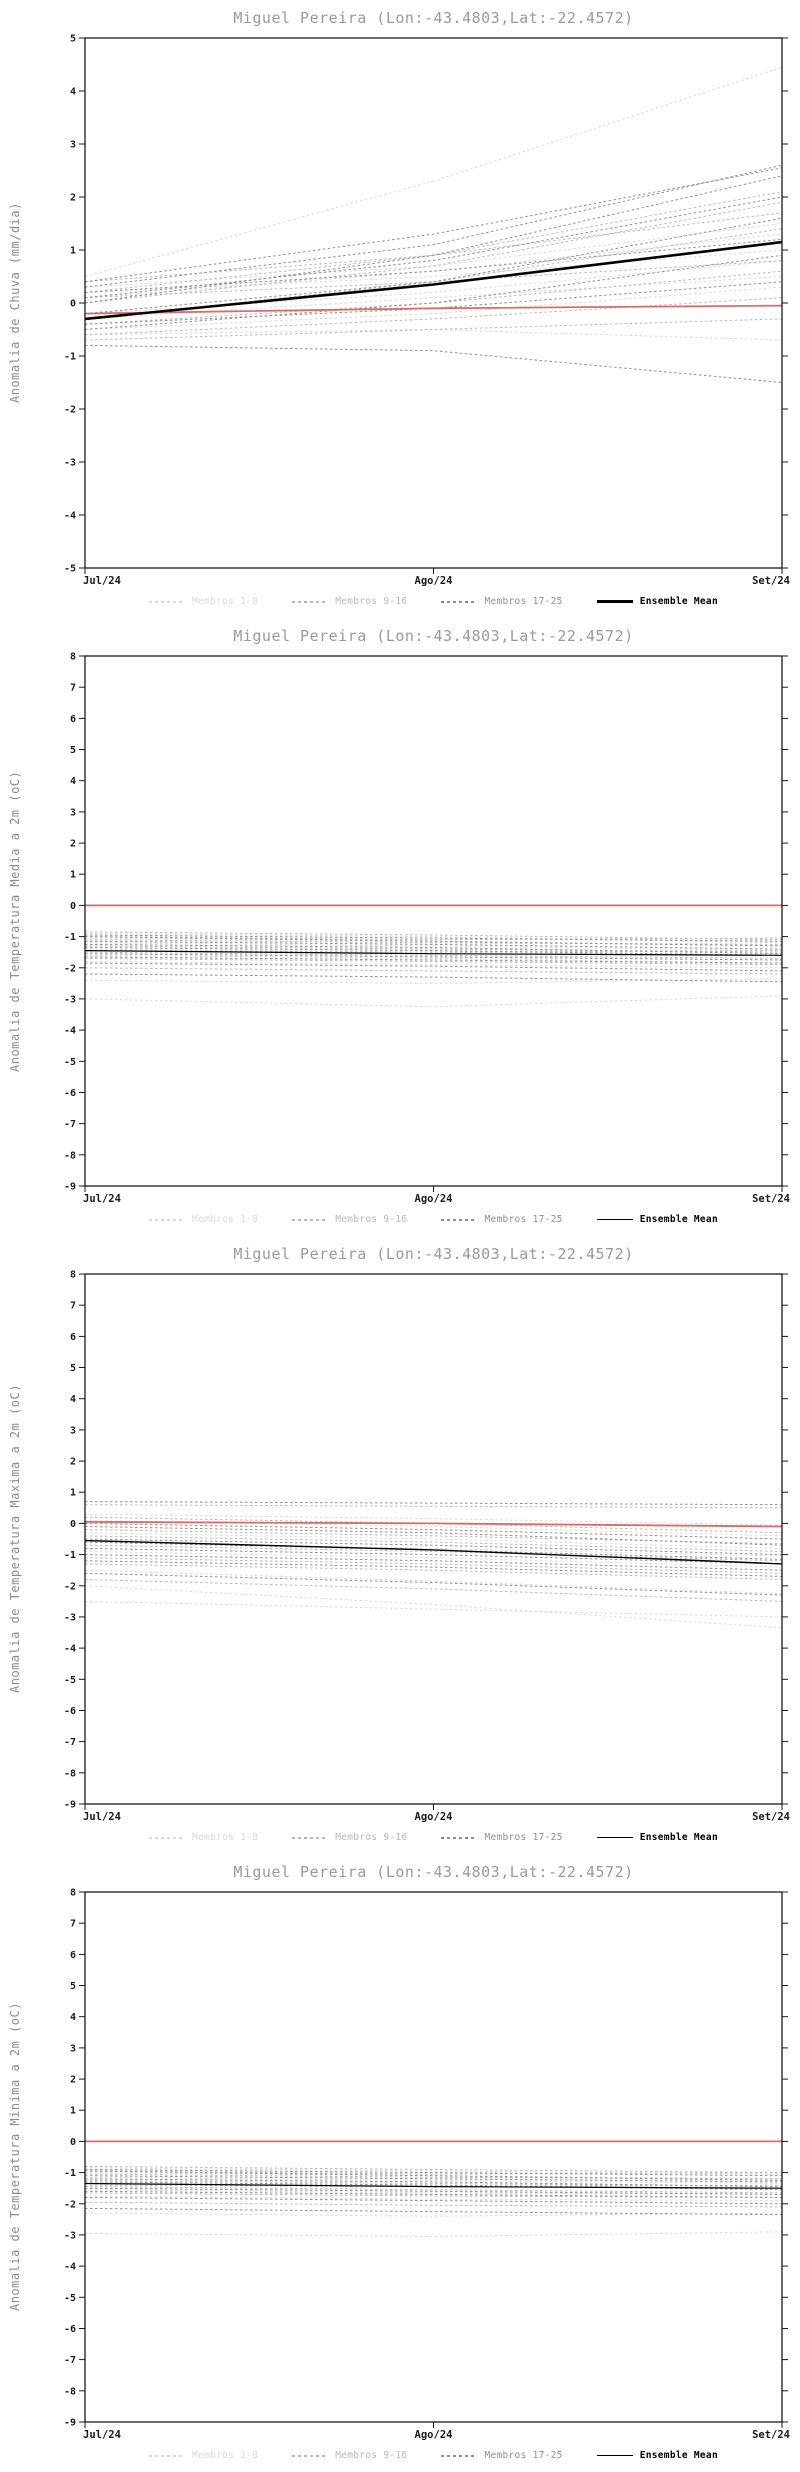 The image size is (800, 2472). What do you see at coordinates (501, 1837) in the screenshot?
I see `legend-item-membros-17-25: Membros 17-25` at bounding box center [501, 1837].